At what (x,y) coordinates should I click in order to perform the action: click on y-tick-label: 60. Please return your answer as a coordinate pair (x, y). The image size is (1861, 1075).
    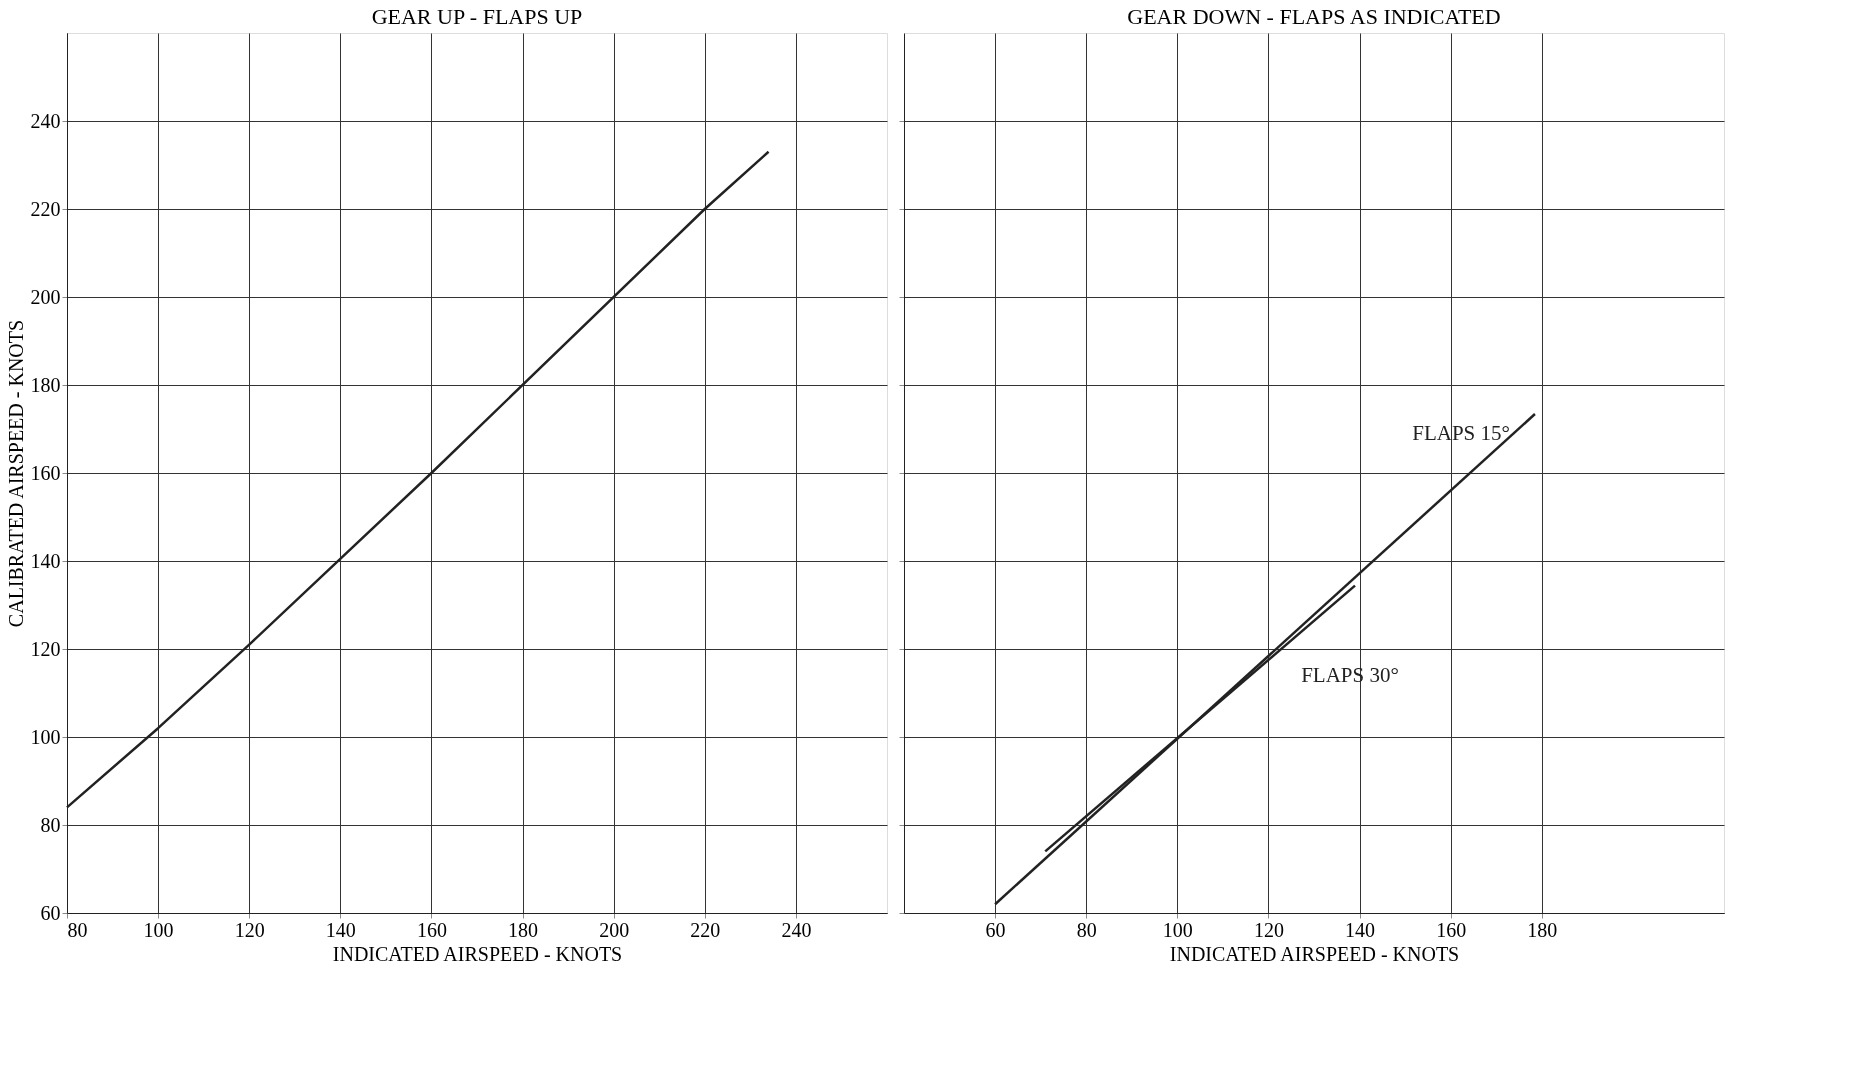
    Looking at the image, I should click on (50, 912).